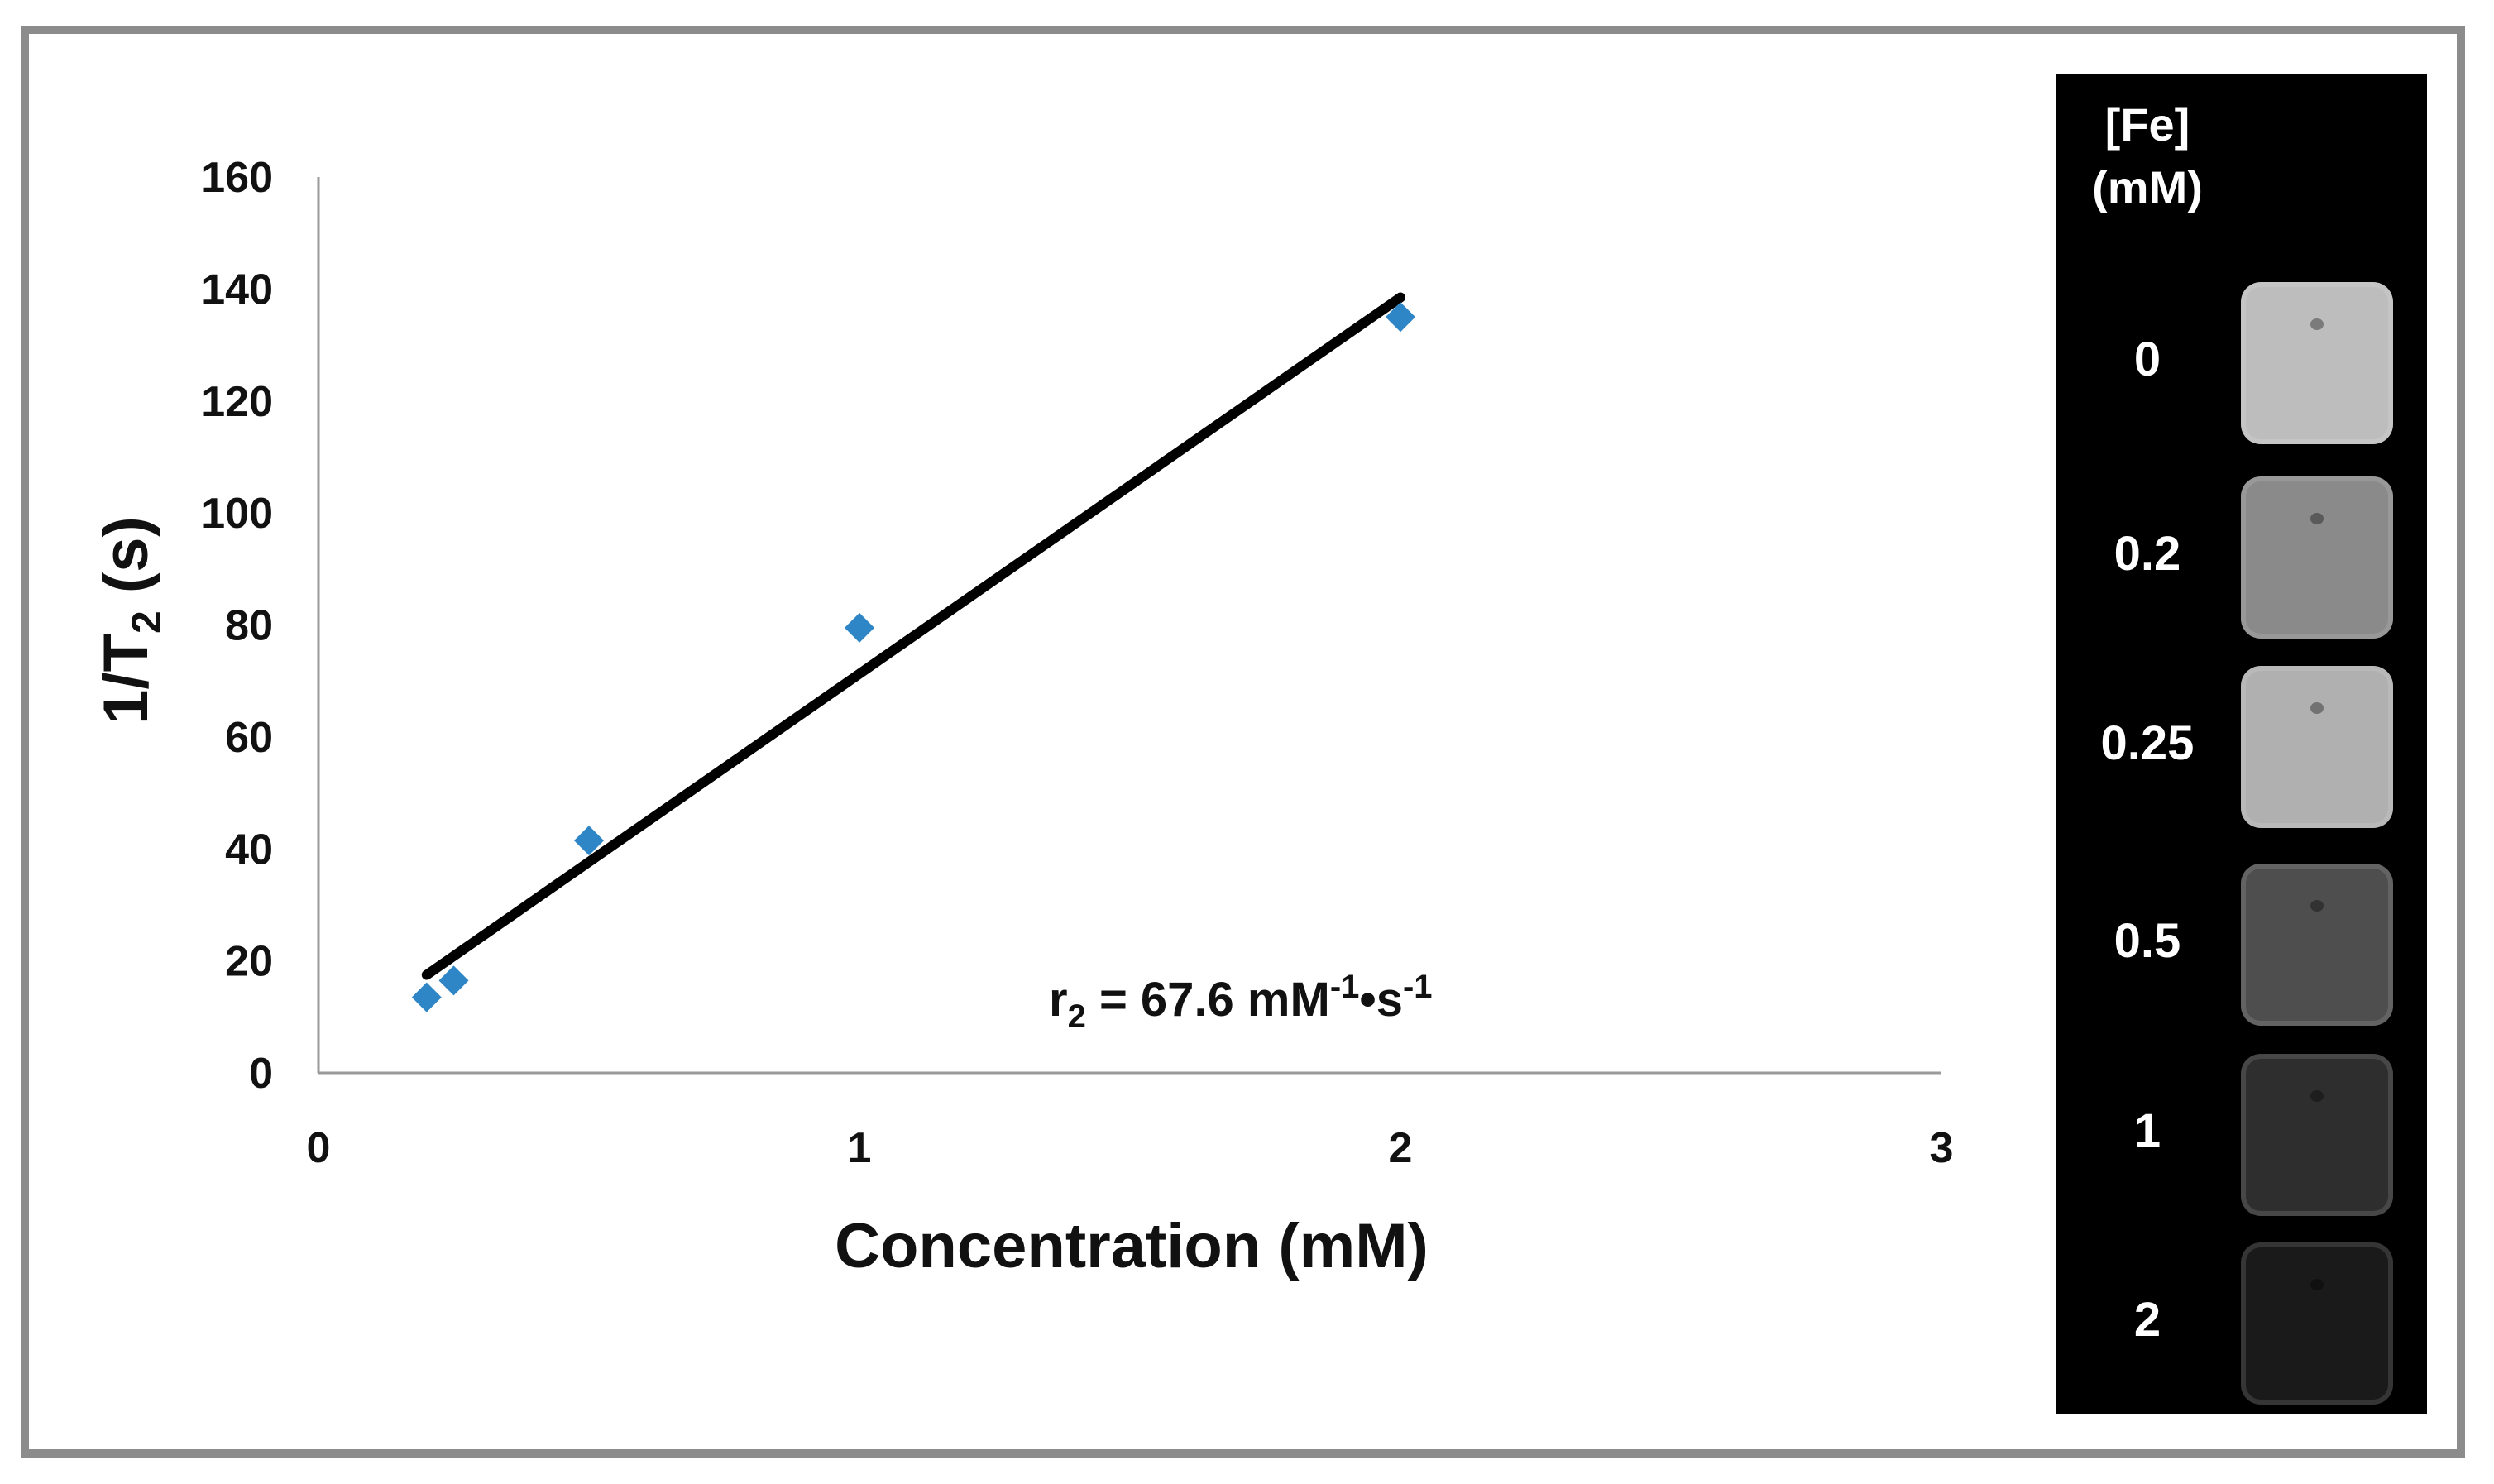 This screenshot has height=1484, width=2494. I want to click on y-tick-label: 40, so click(249, 850).